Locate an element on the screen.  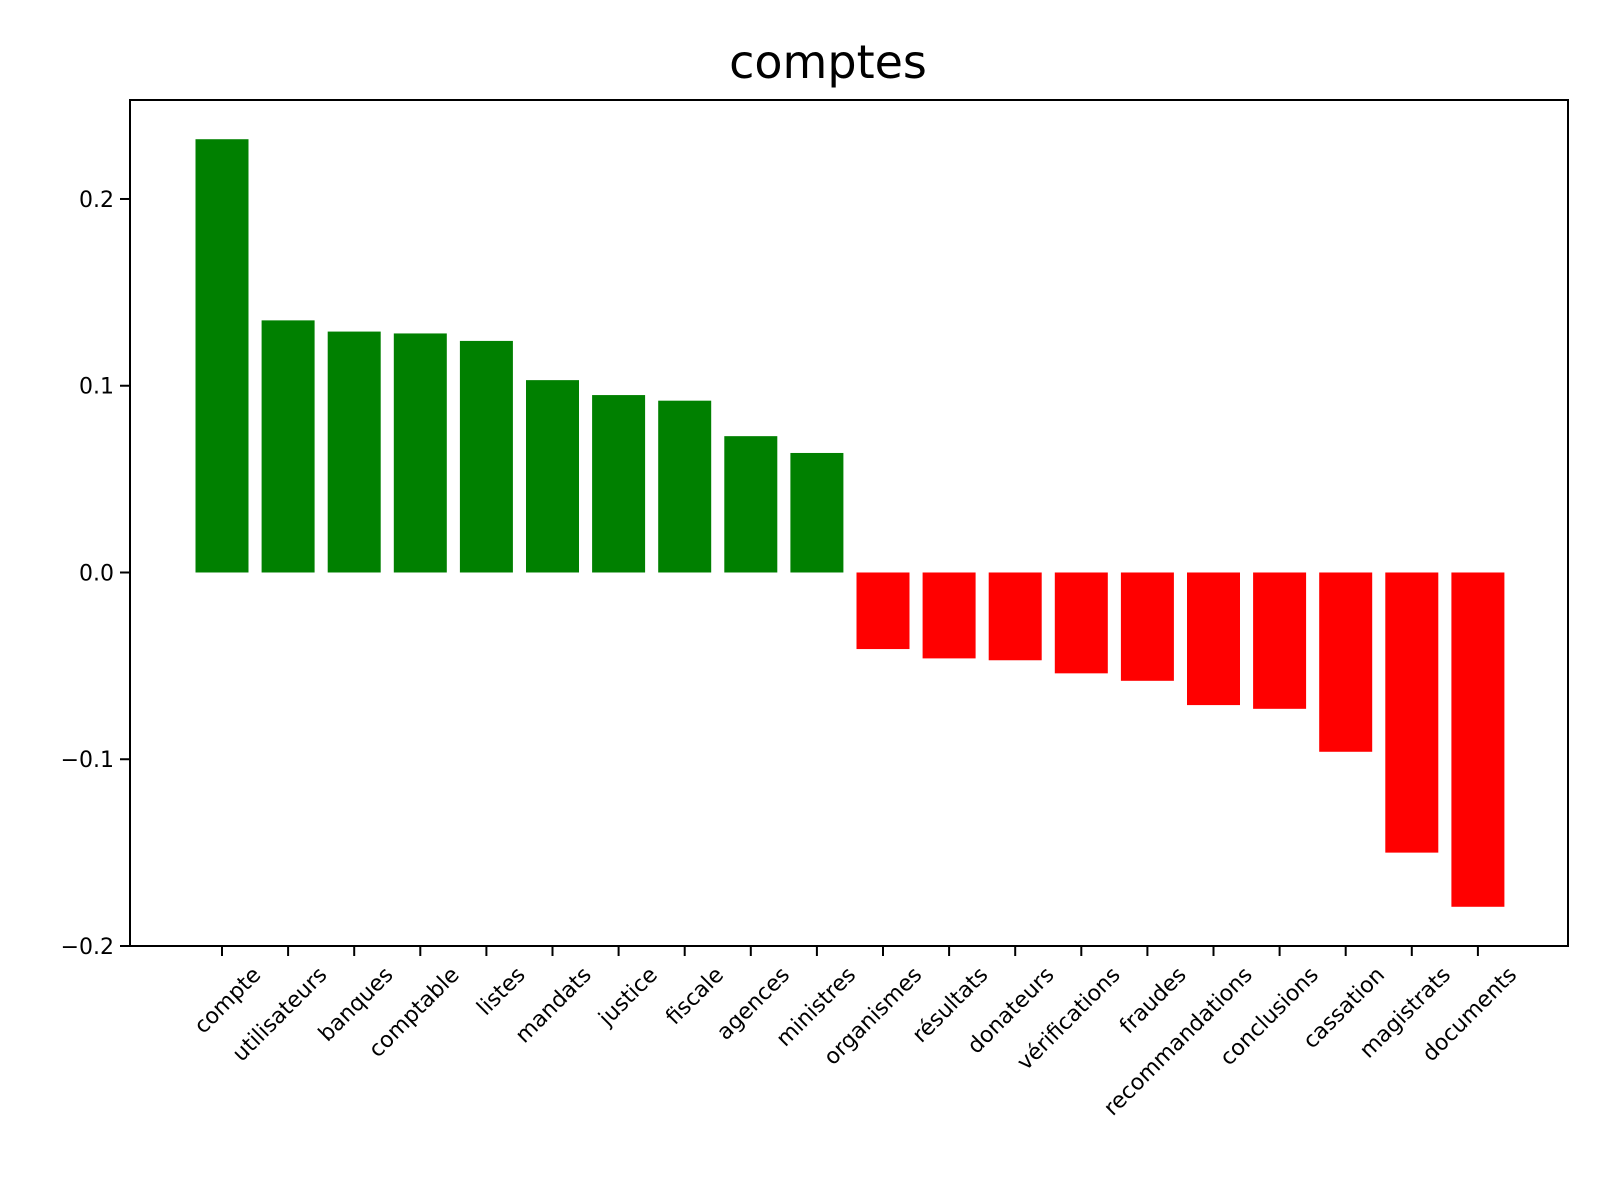
bar-magistrats is located at coordinates (1412, 712).